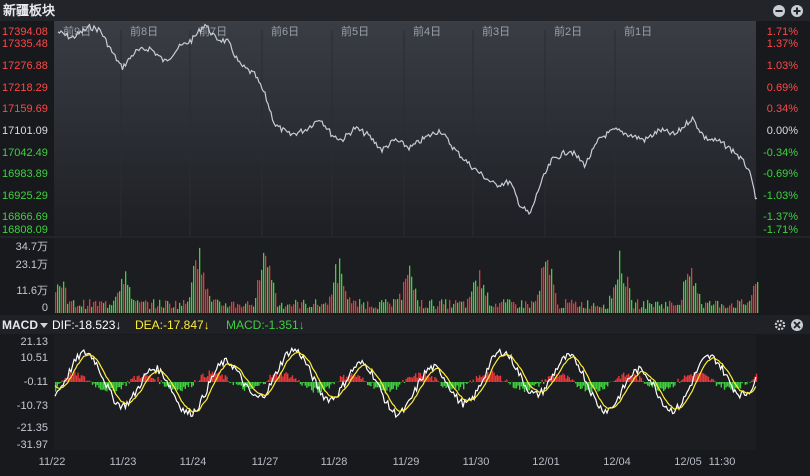  What do you see at coordinates (782, 44) in the screenshot?
I see `percent-tick: 1.37%` at bounding box center [782, 44].